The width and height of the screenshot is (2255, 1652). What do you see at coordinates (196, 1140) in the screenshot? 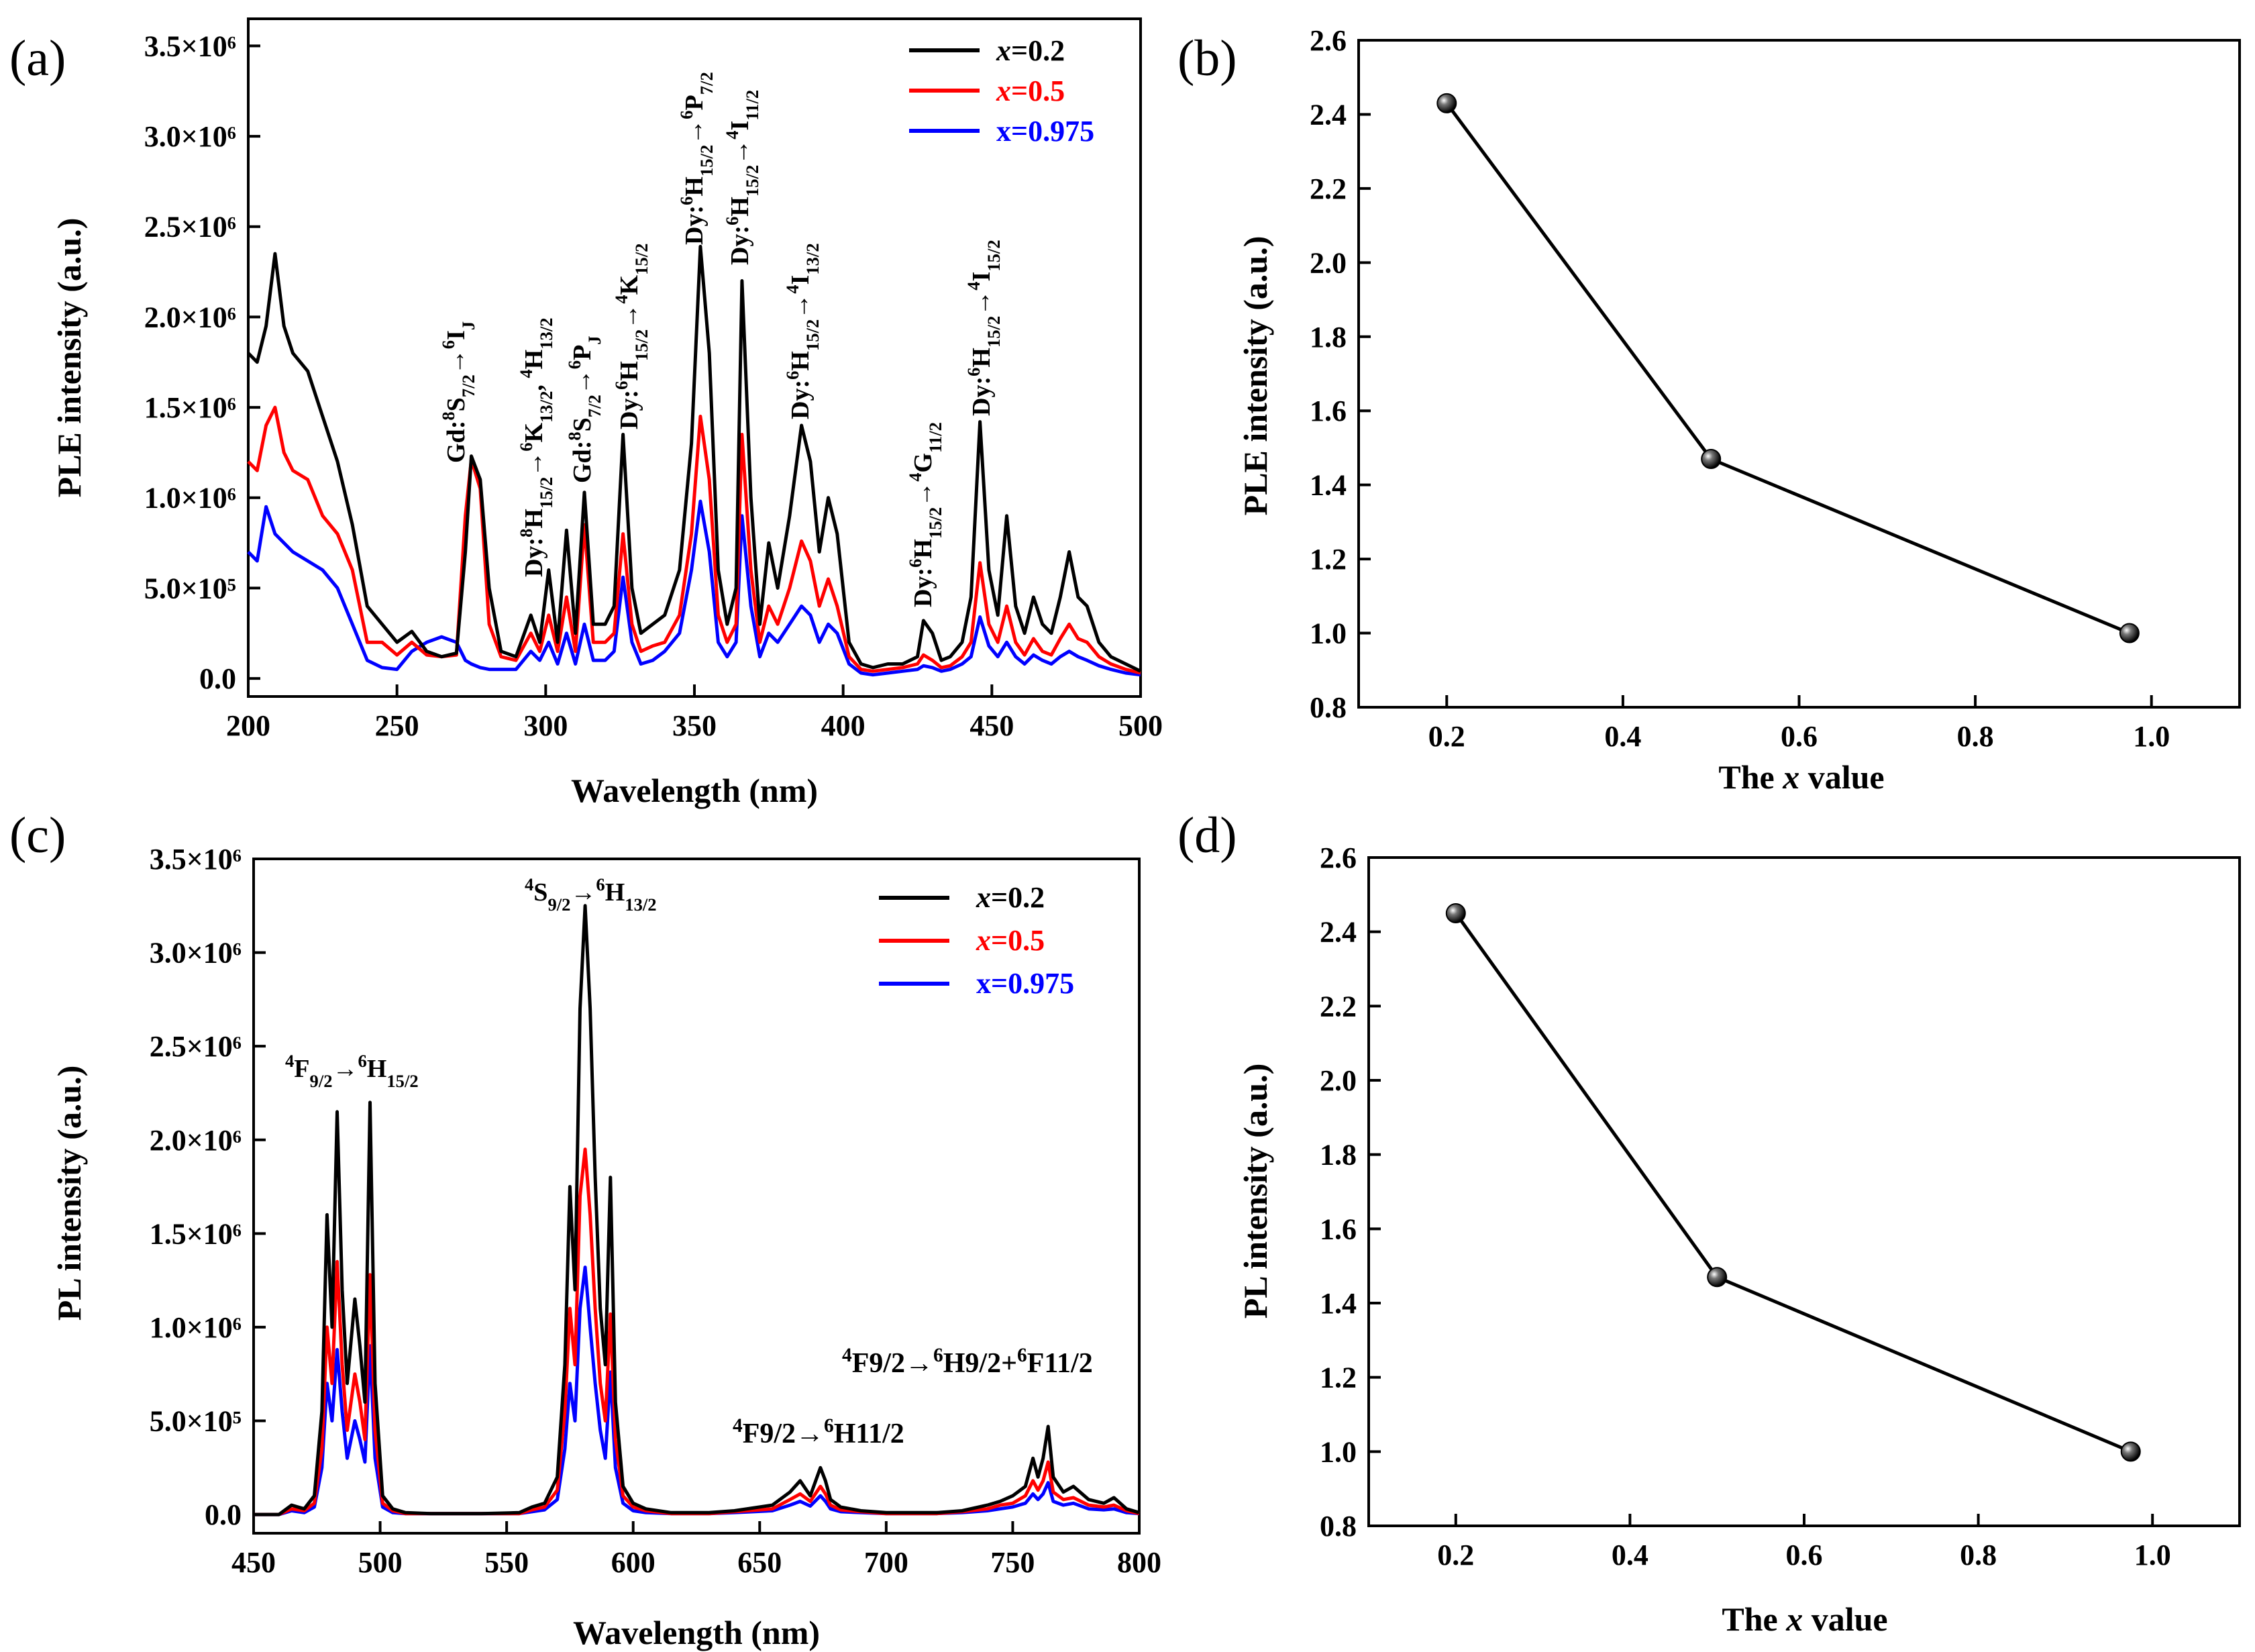
I see `panel-c-ytick-label: 2.0×10⁶` at bounding box center [196, 1140].